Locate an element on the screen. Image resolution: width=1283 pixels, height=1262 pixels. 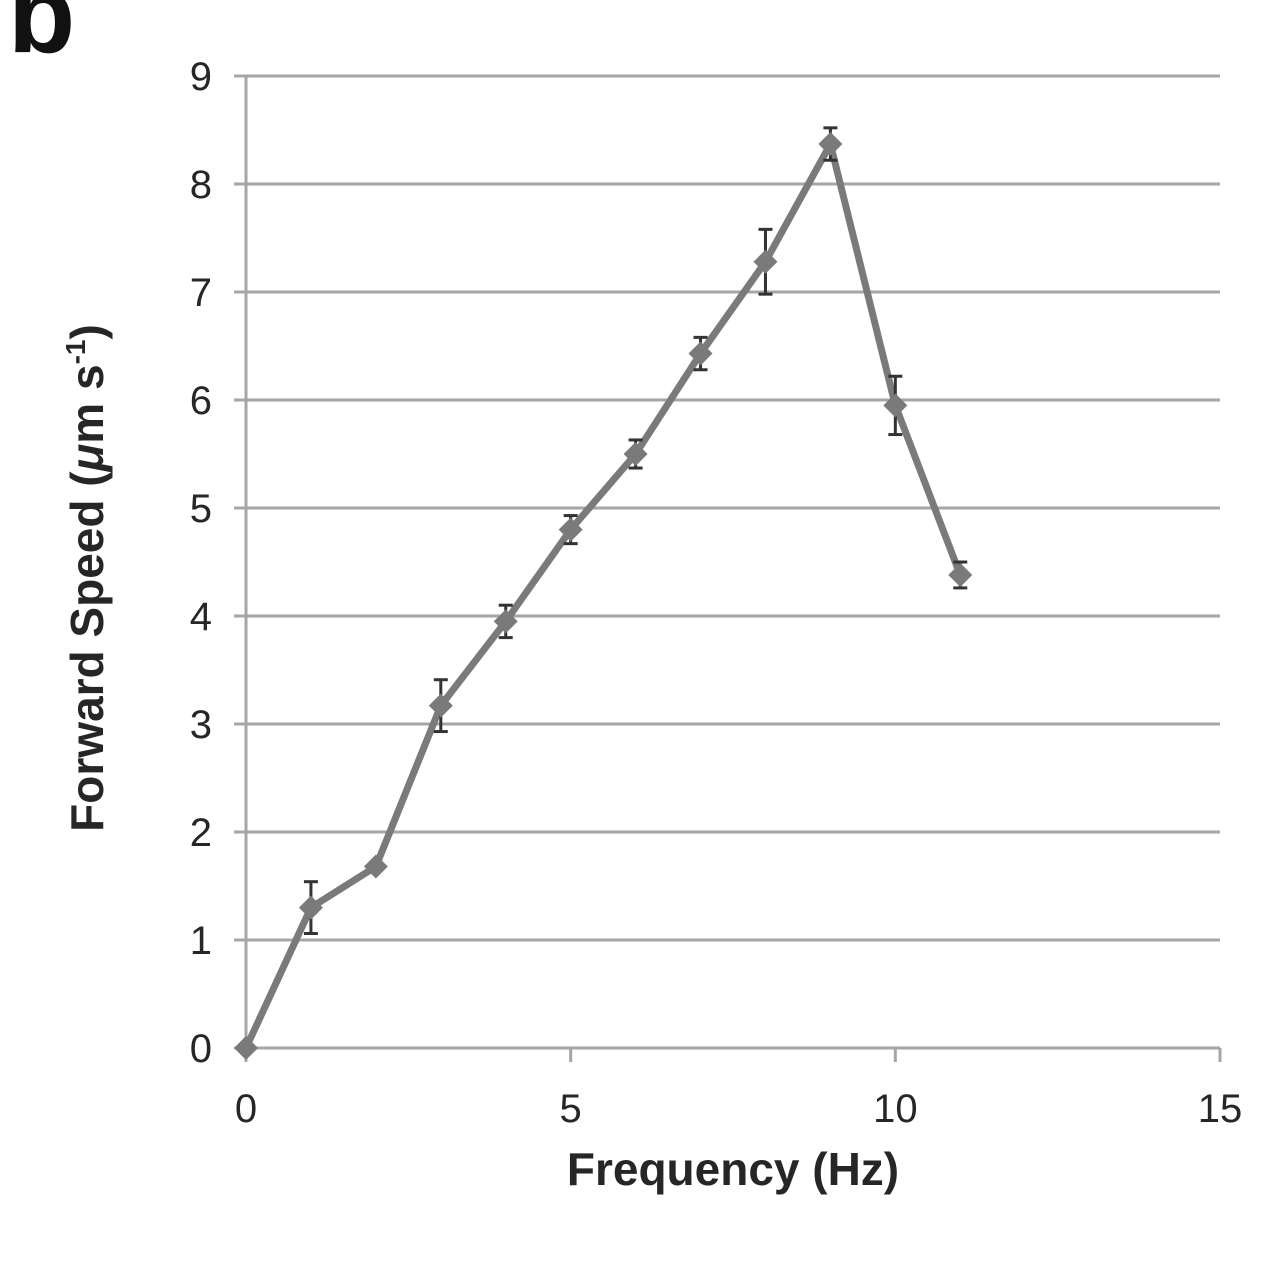
y-tick-label: 0 is located at coordinates (201, 1049).